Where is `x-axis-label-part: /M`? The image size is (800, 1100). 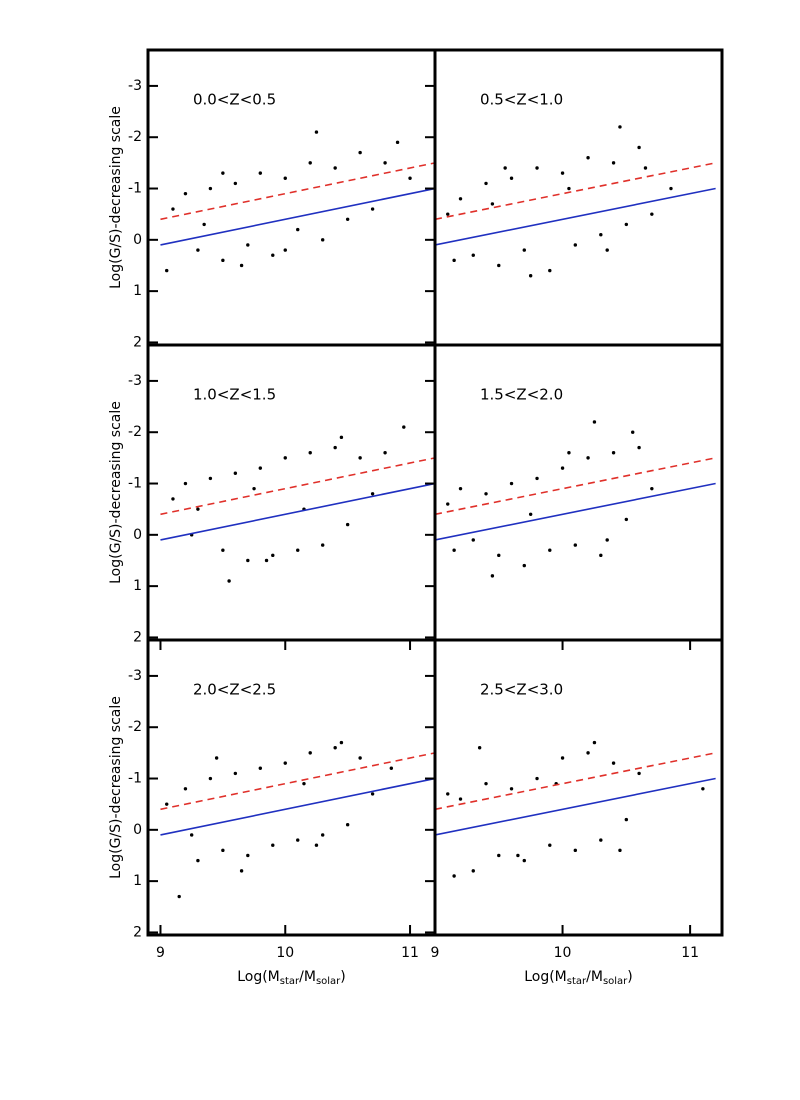 x-axis-label-part: /M is located at coordinates (594, 977).